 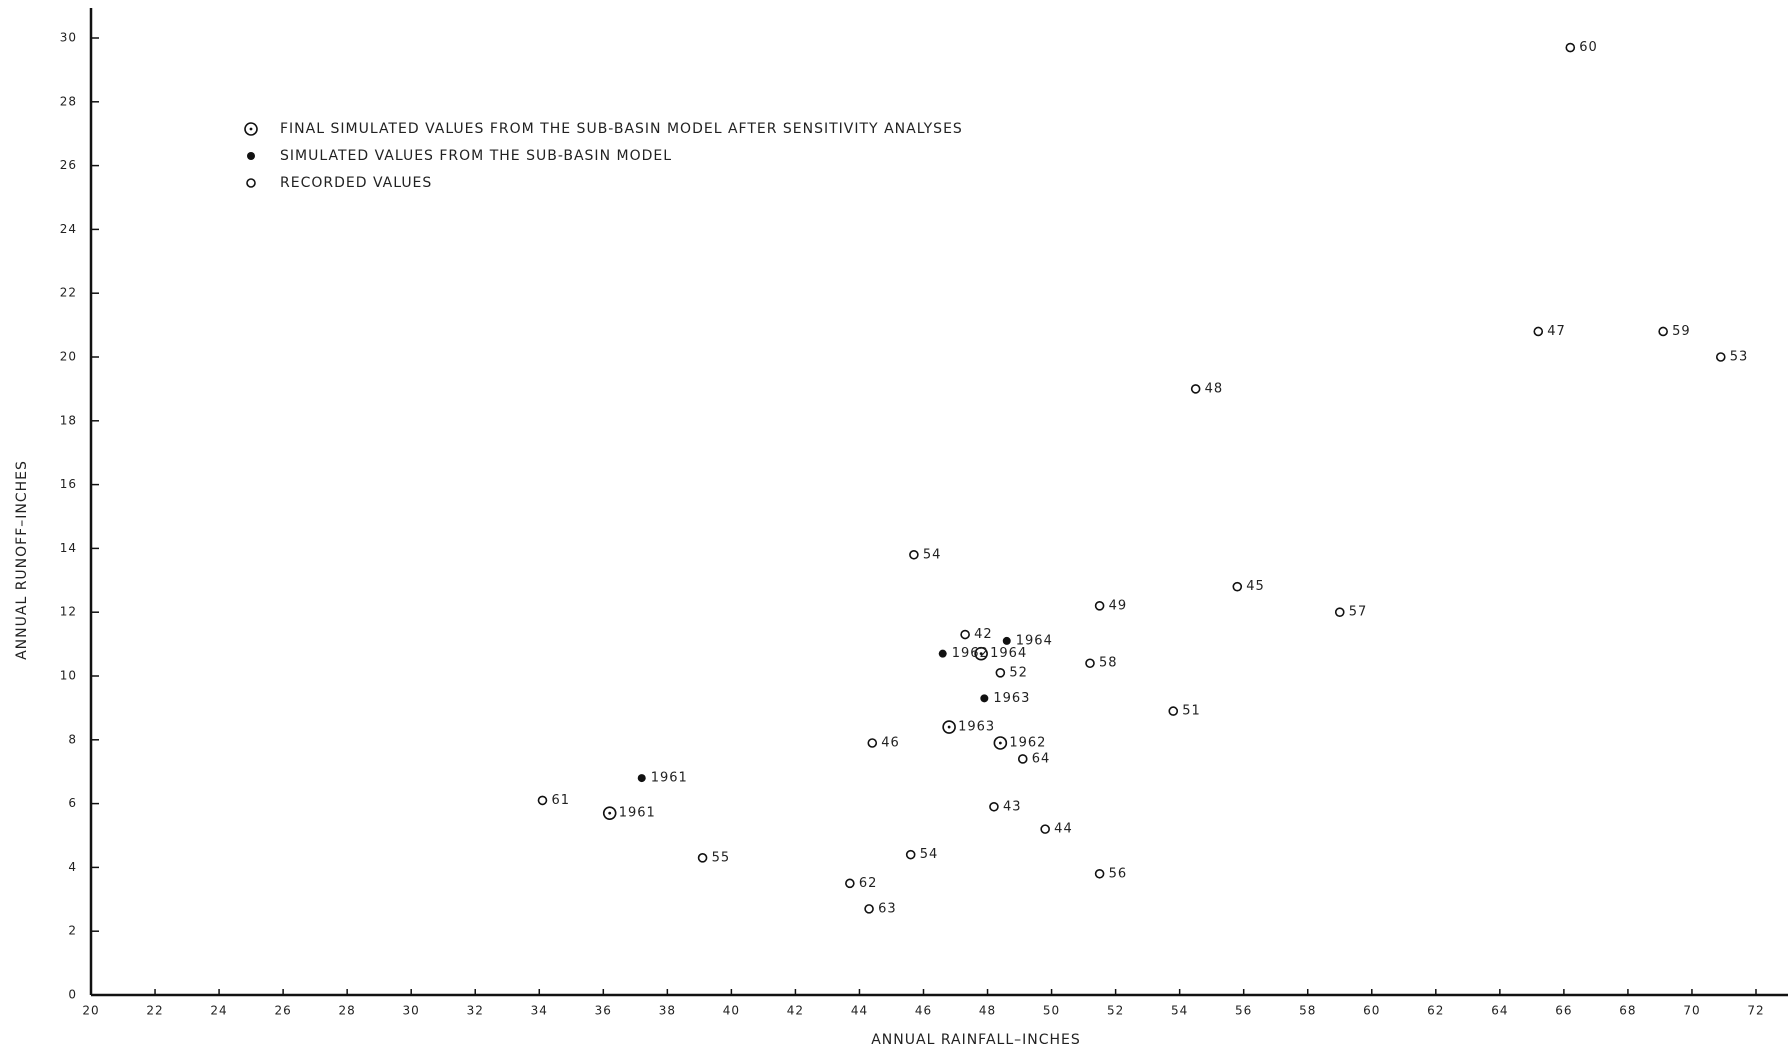 What do you see at coordinates (1691, 1011) in the screenshot?
I see `x-tick-label: 70` at bounding box center [1691, 1011].